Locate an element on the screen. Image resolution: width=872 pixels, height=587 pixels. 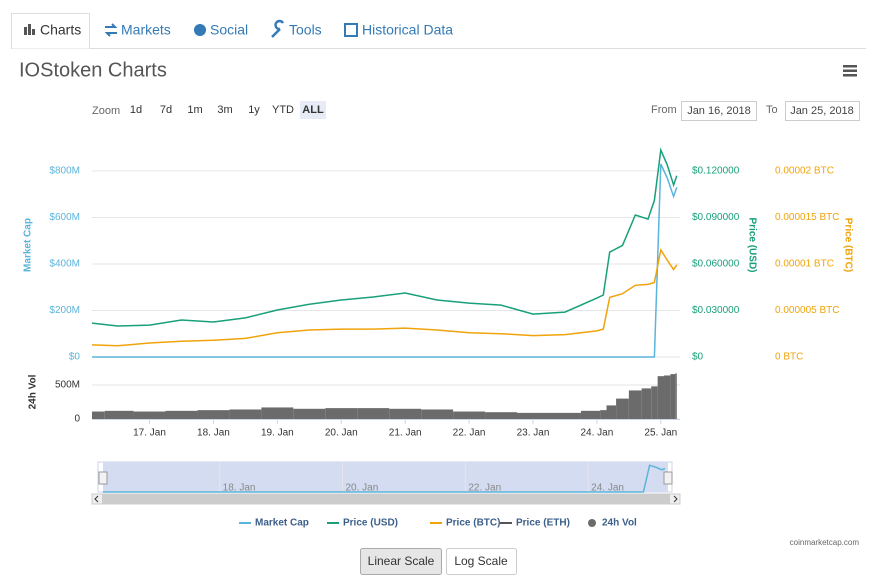
y-tick-label: $0 is located at coordinates (75, 357).